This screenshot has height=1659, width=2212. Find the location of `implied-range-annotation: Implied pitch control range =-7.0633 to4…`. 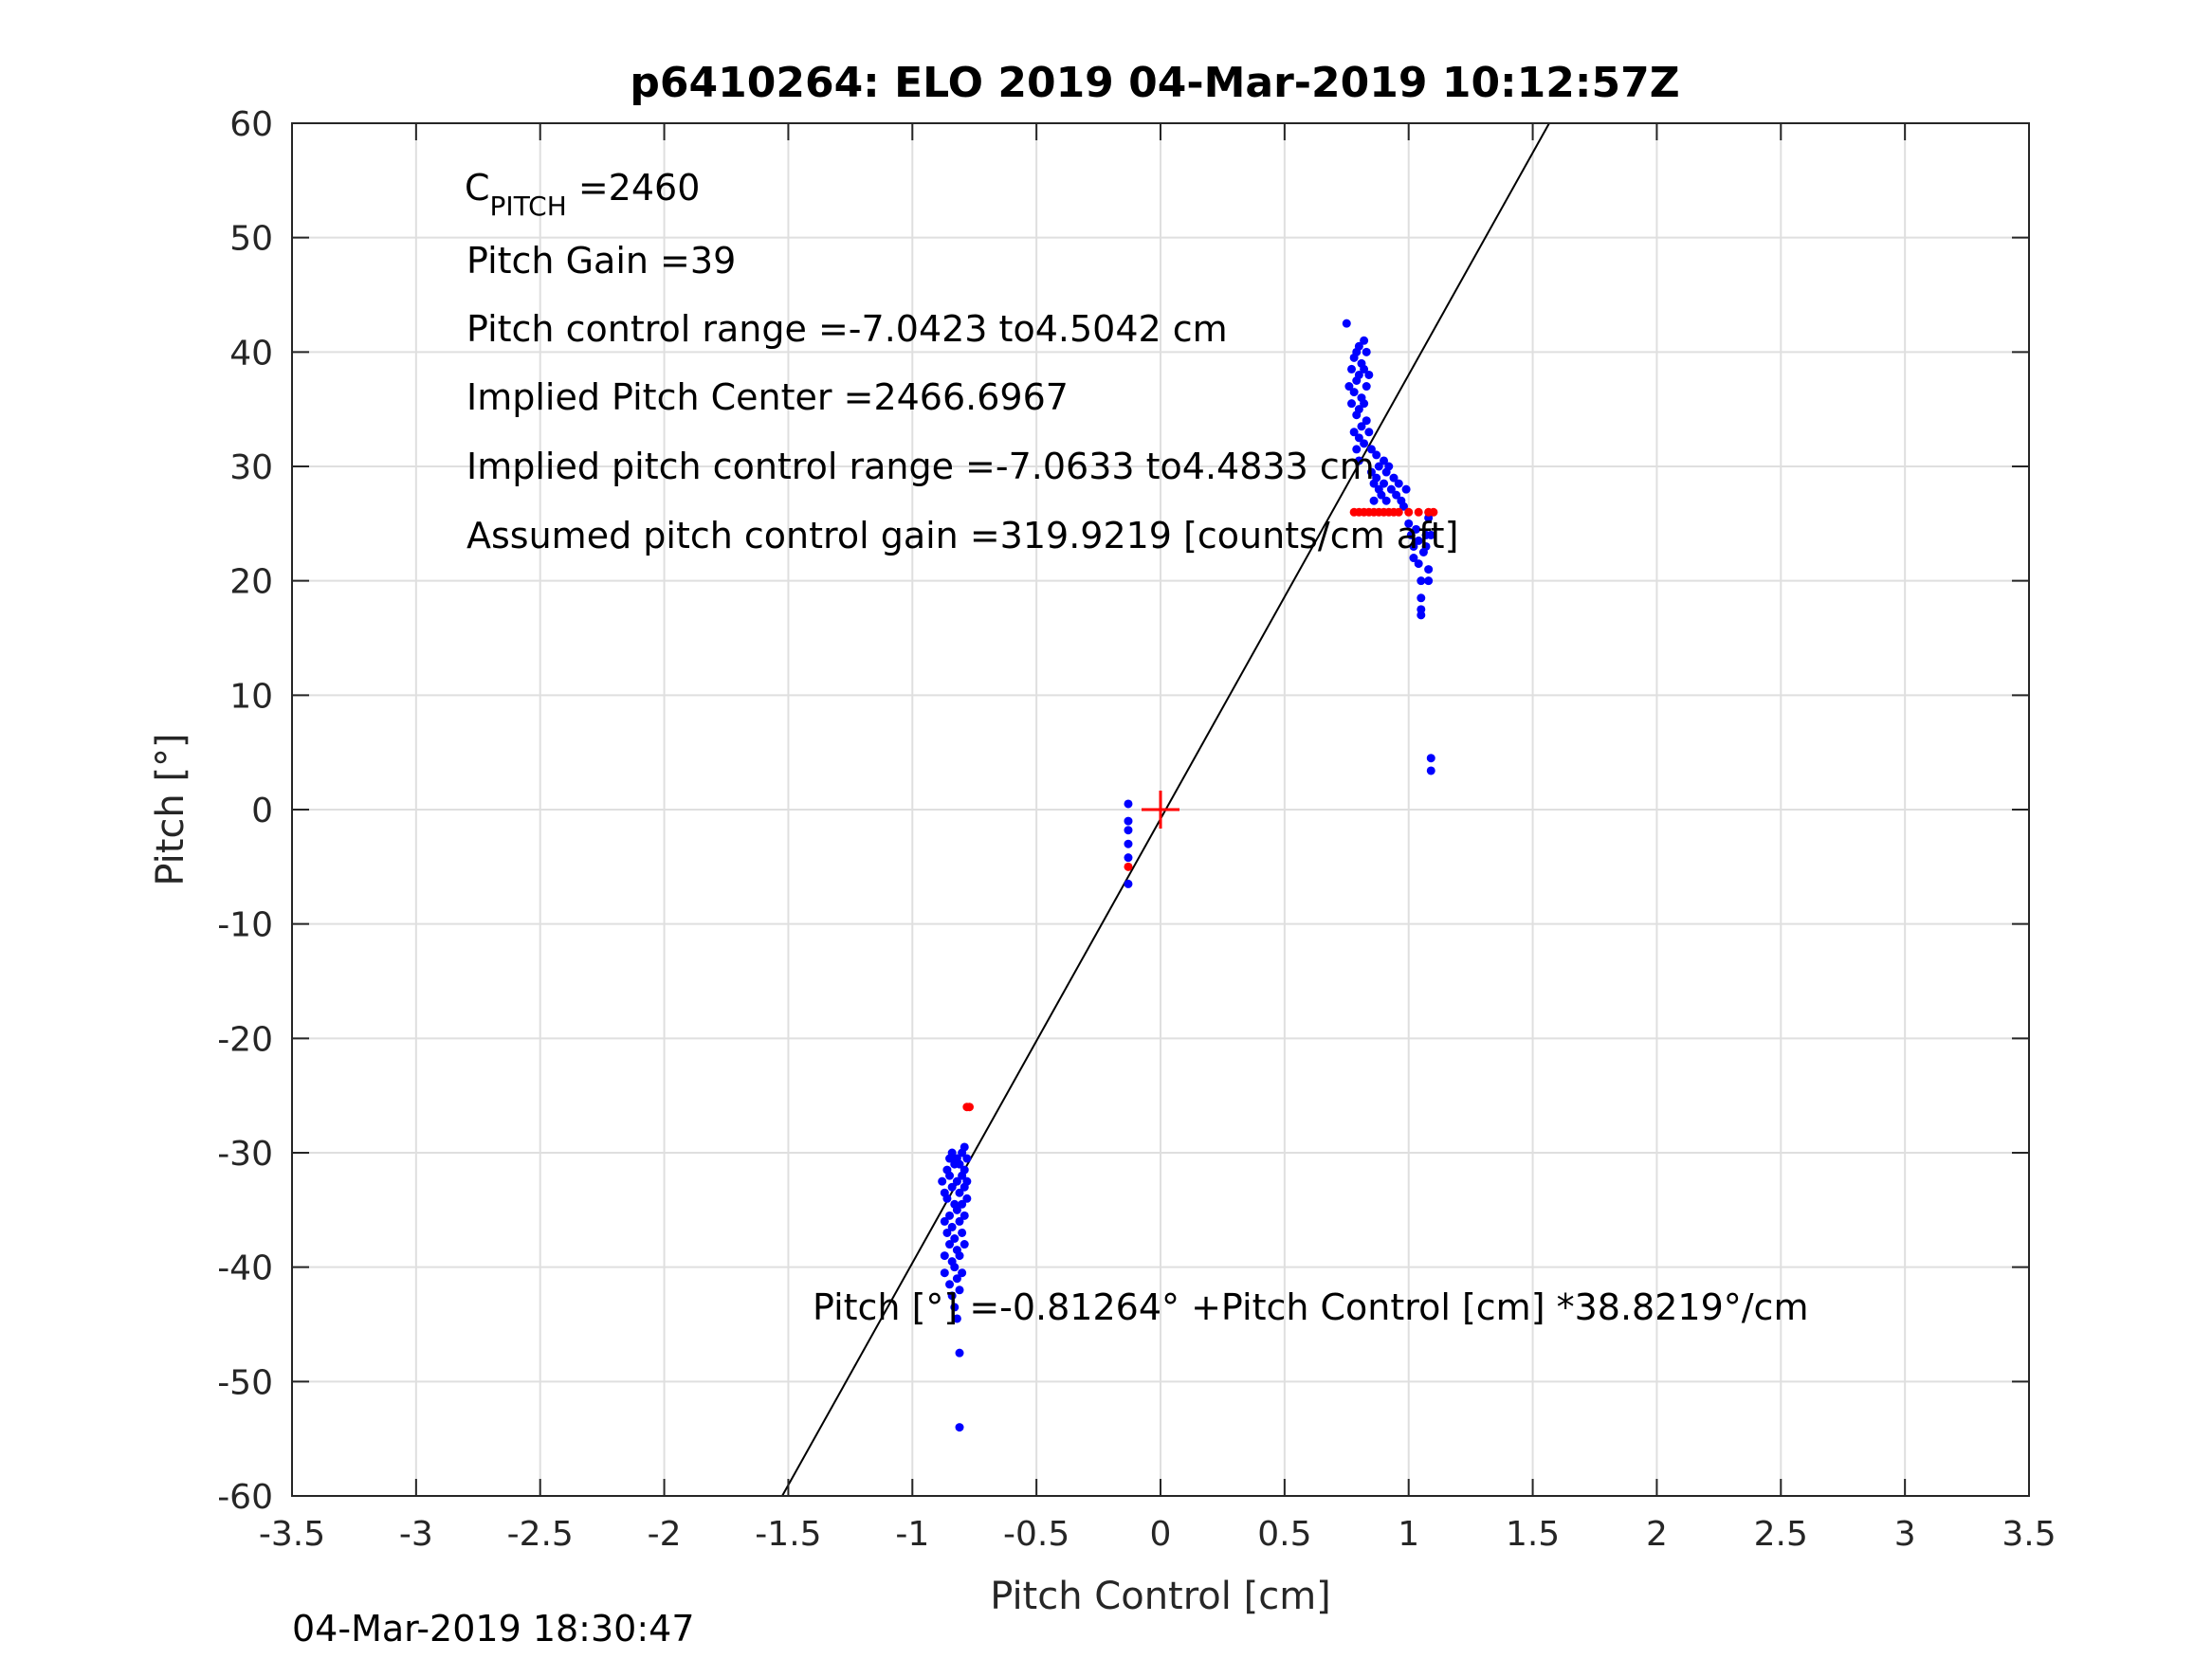

implied-range-annotation: Implied pitch control range =-7.0633 to4… is located at coordinates (920, 466).